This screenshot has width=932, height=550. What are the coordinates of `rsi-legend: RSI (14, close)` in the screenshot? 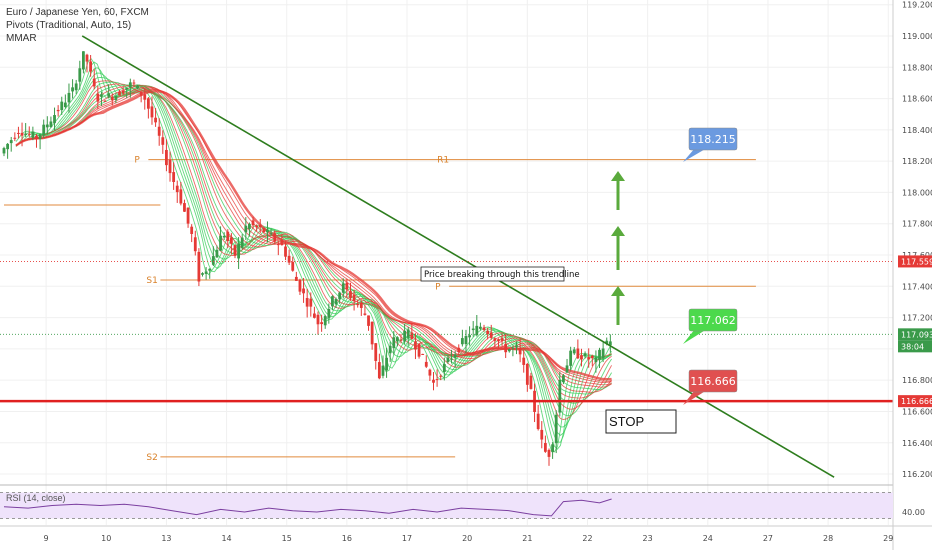 It's located at (36, 498).